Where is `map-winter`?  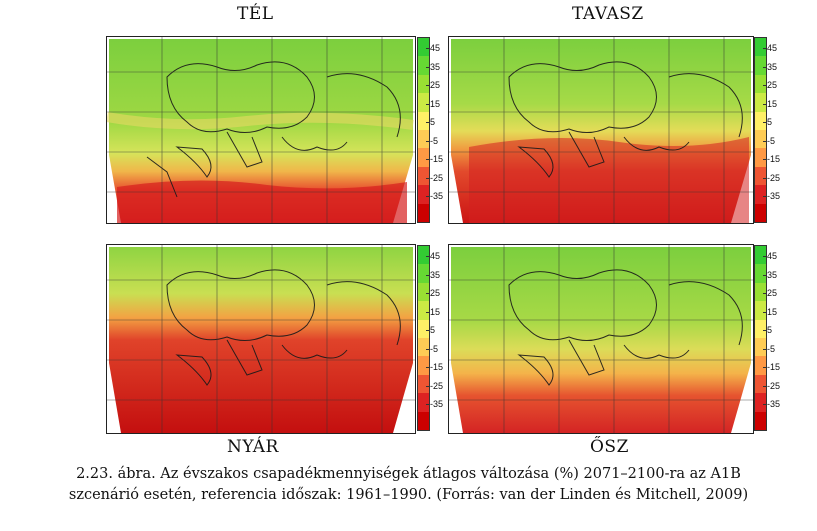
map-winter is located at coordinates (261, 130).